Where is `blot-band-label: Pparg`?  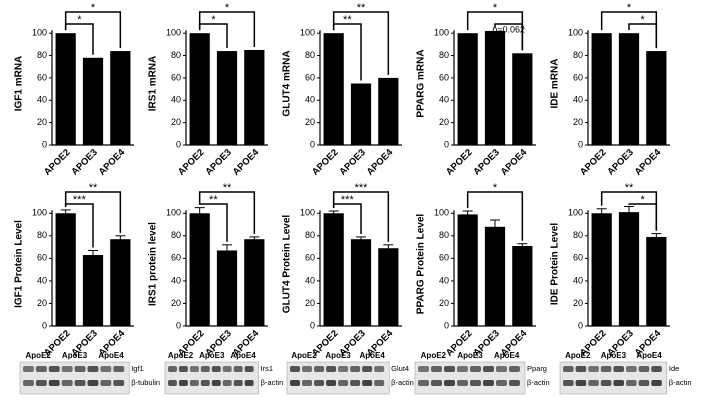
blot-band-label: Pparg is located at coordinates (537, 368).